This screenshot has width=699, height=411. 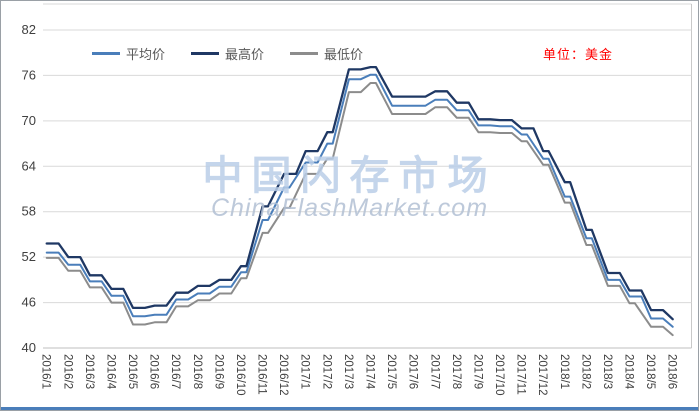 What do you see at coordinates (240, 375) in the screenshot?
I see `x-axis-label: 2016/10` at bounding box center [240, 375].